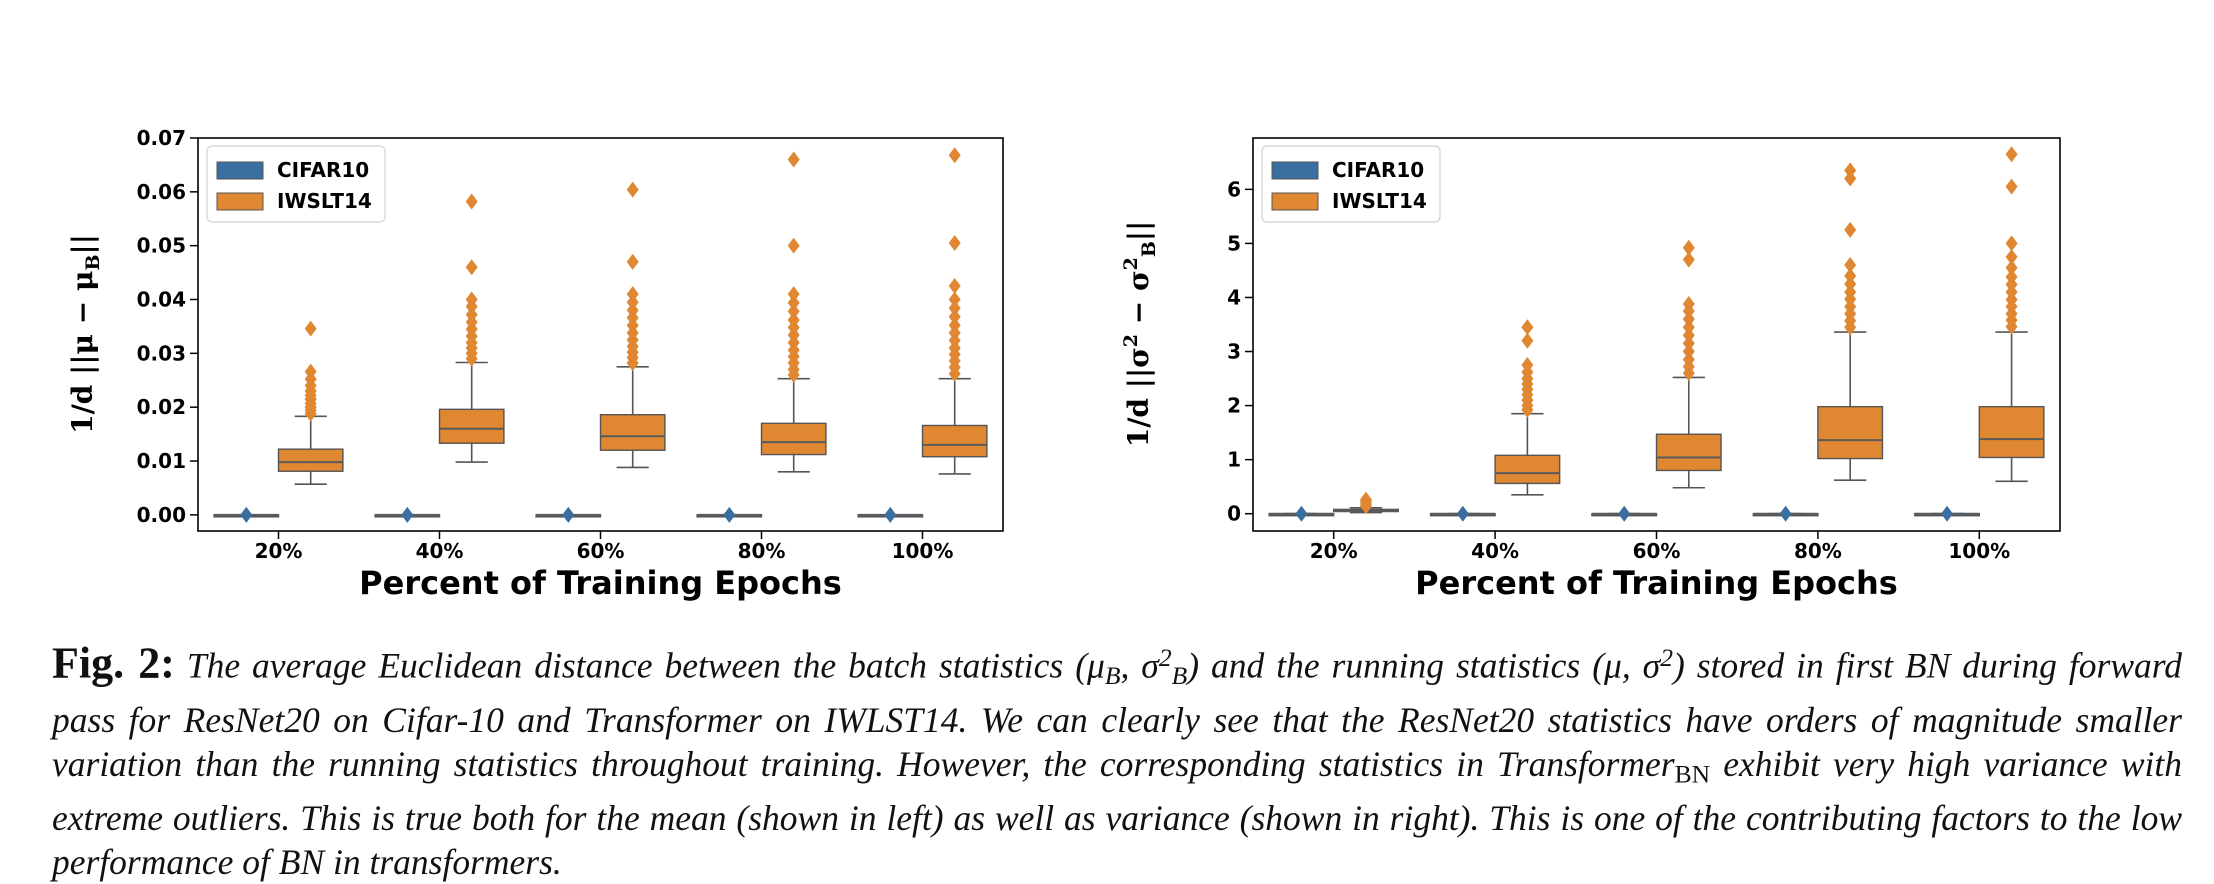 The height and width of the screenshot is (884, 2214). Describe the element at coordinates (1234, 189) in the screenshot. I see `y-tick-label: 6` at that location.